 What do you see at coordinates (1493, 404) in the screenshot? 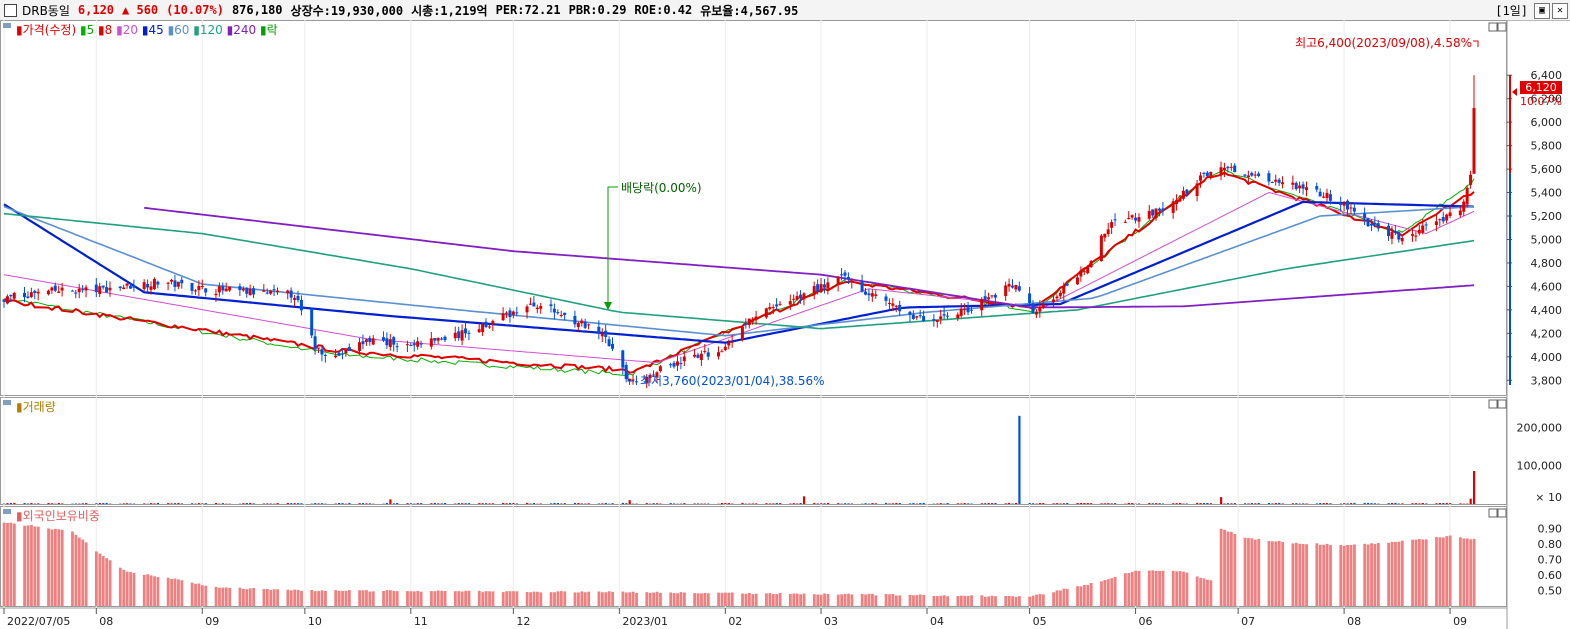
I see `volume-panel-min-icon` at bounding box center [1493, 404].